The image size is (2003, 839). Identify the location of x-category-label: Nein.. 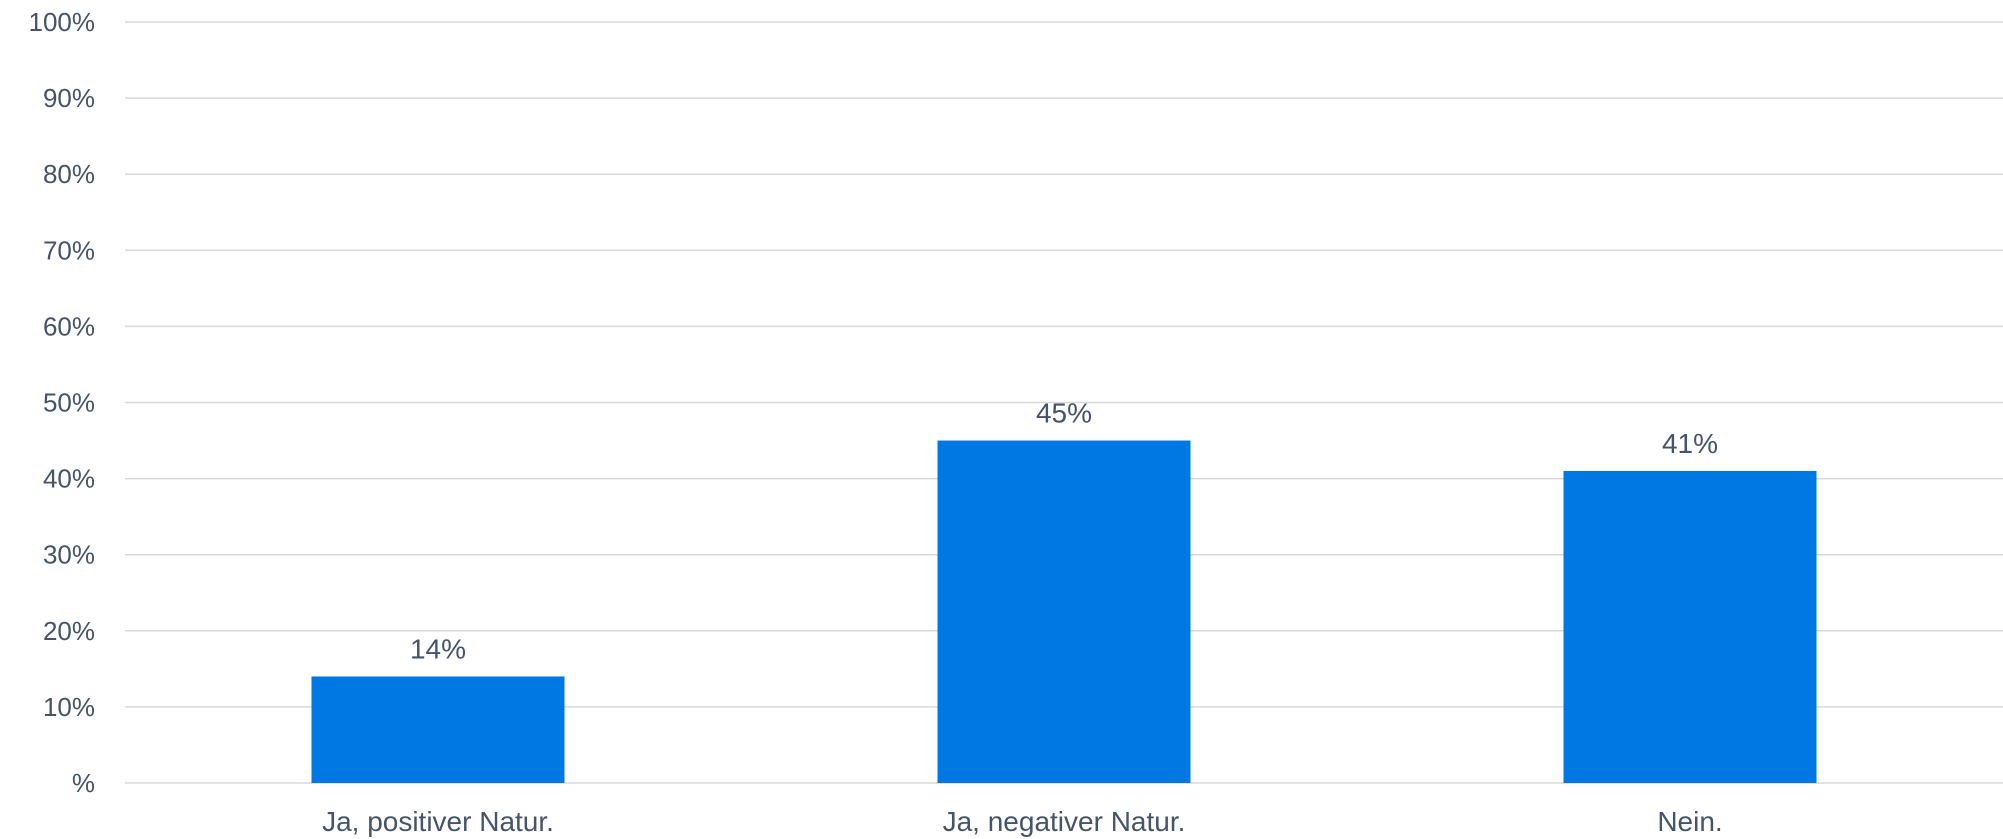
(1689, 821).